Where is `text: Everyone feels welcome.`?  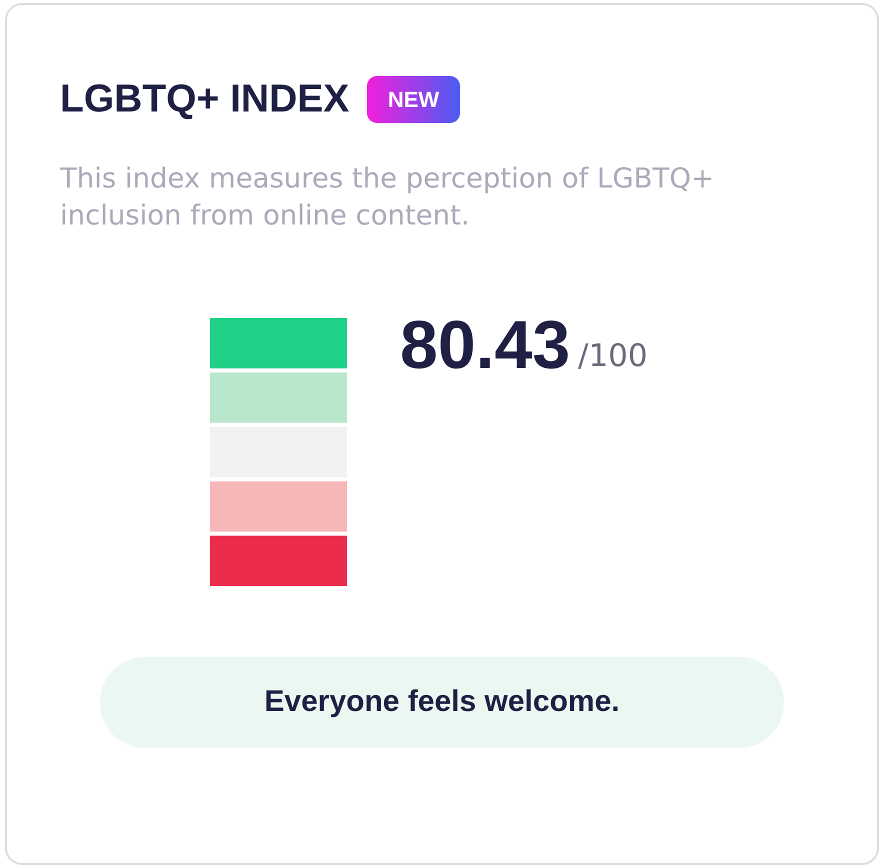
text: Everyone feels welcome. is located at coordinates (442, 701).